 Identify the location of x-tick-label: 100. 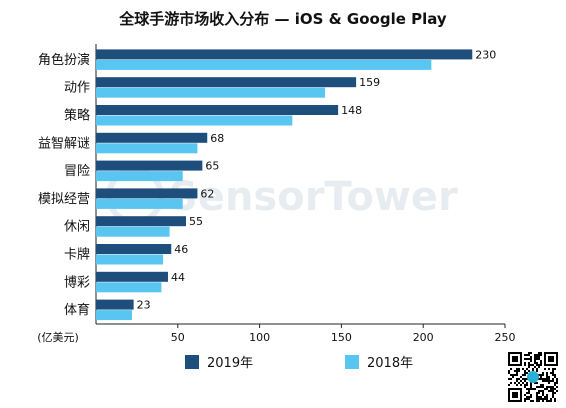
(259, 337).